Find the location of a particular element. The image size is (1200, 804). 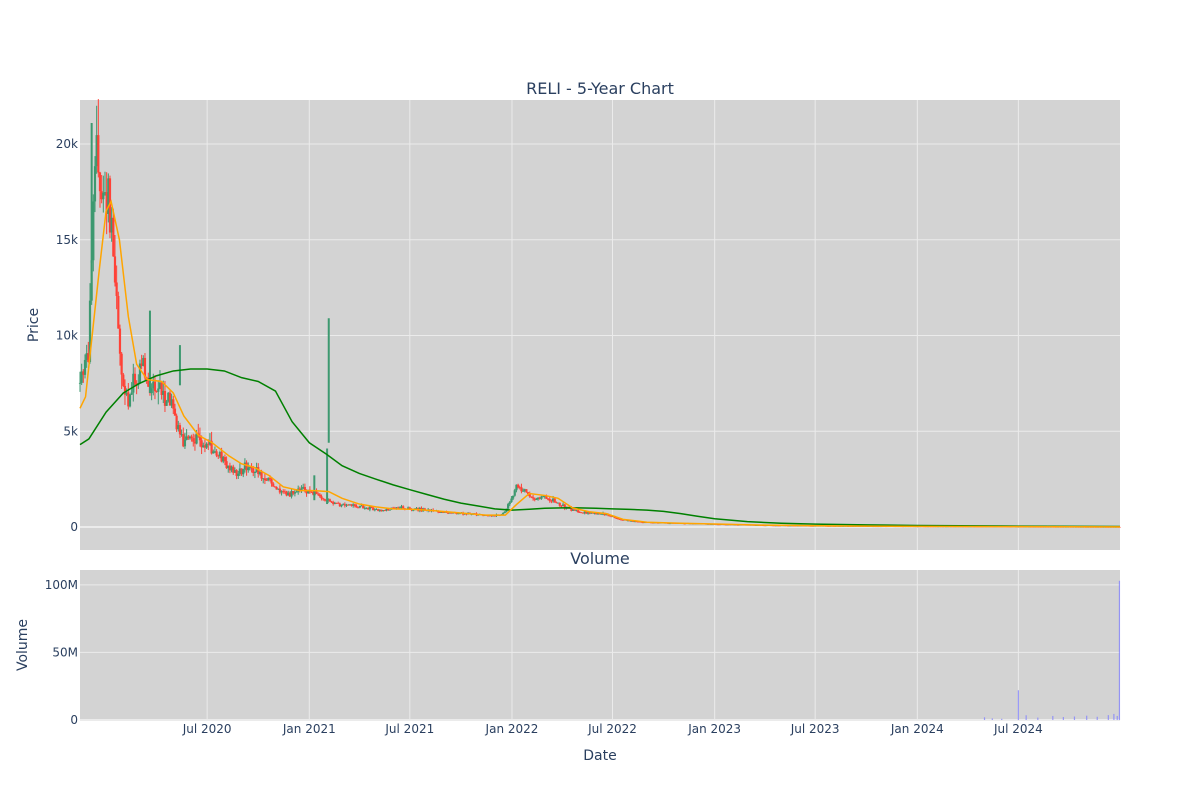

x-tick-label: Jul 2024 is located at coordinates (1018, 729).